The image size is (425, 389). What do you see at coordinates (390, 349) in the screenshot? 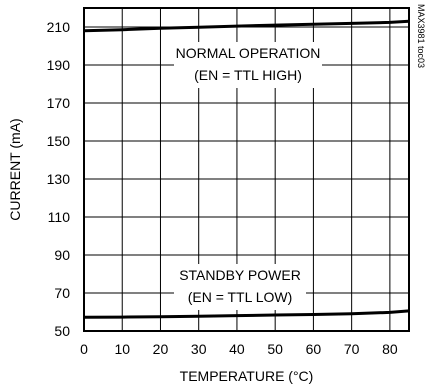
I see `x-tick-label: 80` at bounding box center [390, 349].